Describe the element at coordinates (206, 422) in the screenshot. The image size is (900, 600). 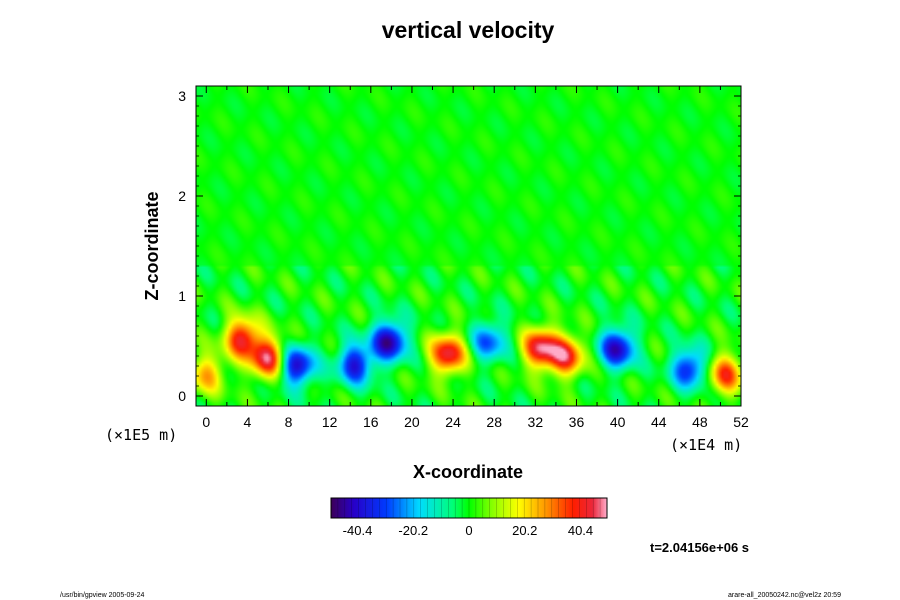
I see `x-tick-label: 0` at that location.